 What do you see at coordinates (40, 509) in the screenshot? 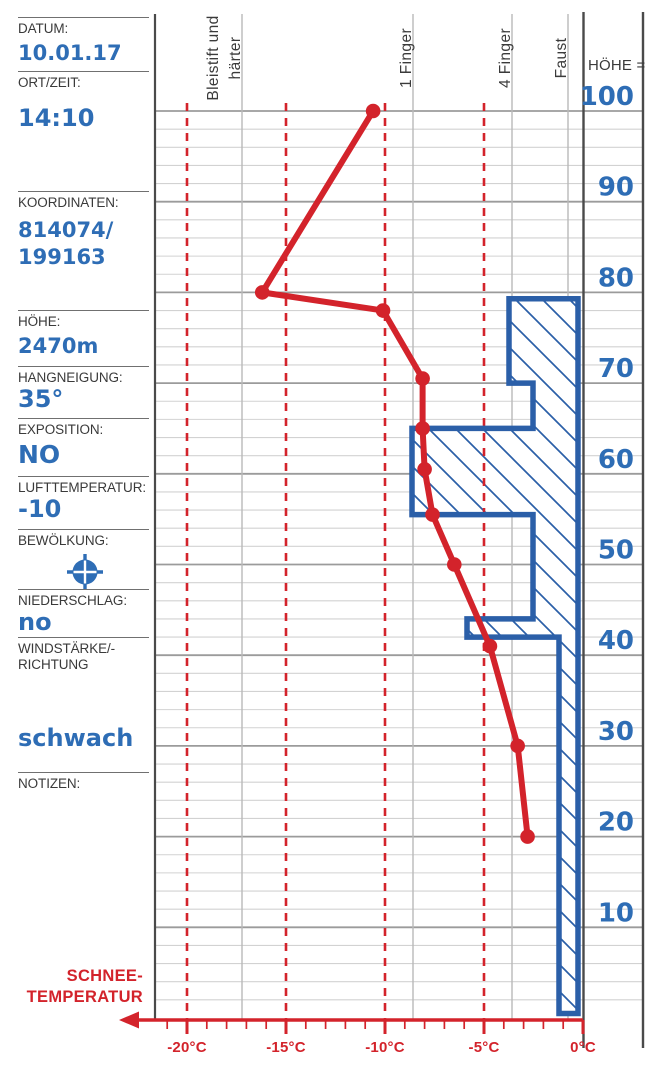
I see `field-value: -10` at bounding box center [40, 509].